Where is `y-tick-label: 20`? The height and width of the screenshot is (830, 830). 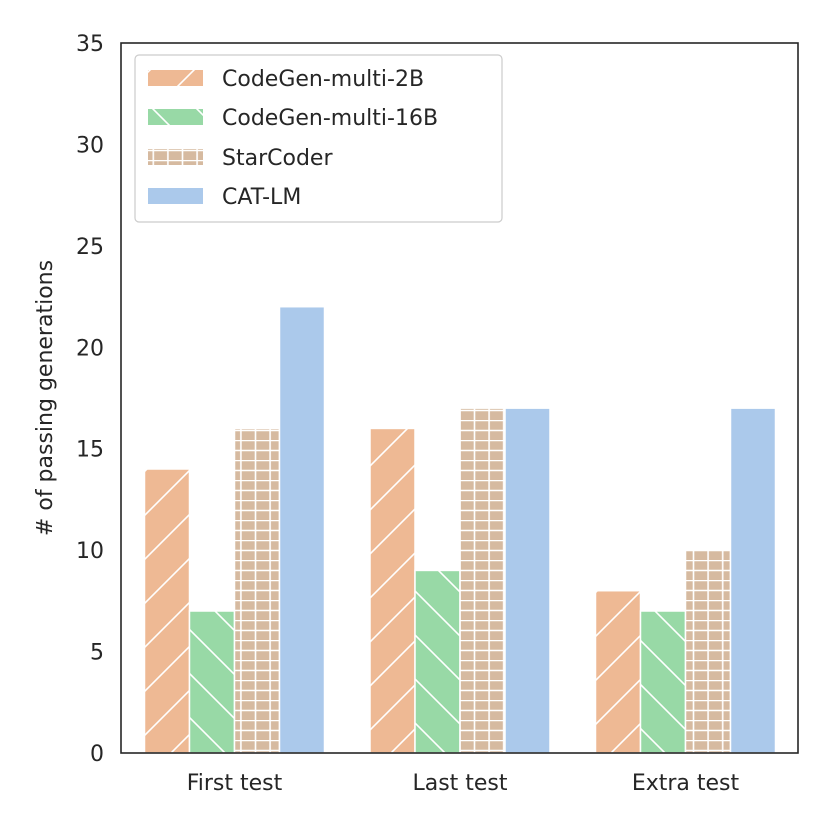
y-tick-label: 20 is located at coordinates (90, 348).